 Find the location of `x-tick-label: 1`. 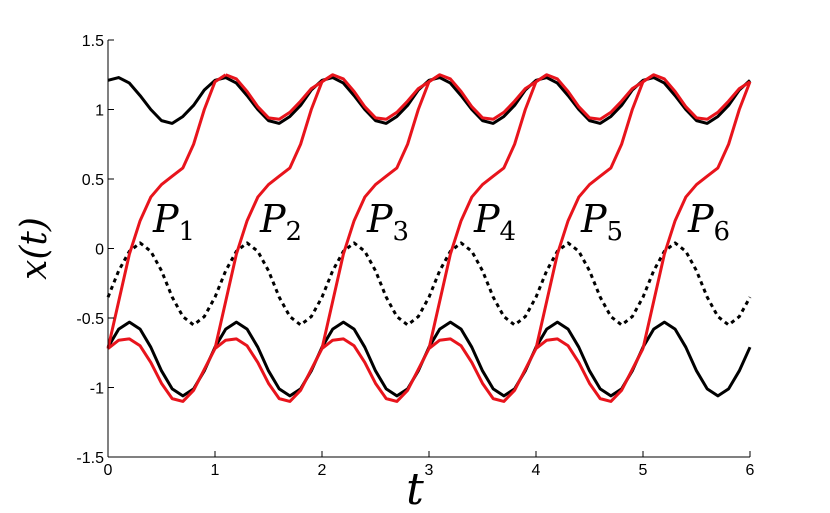

x-tick-label: 1 is located at coordinates (215, 470).